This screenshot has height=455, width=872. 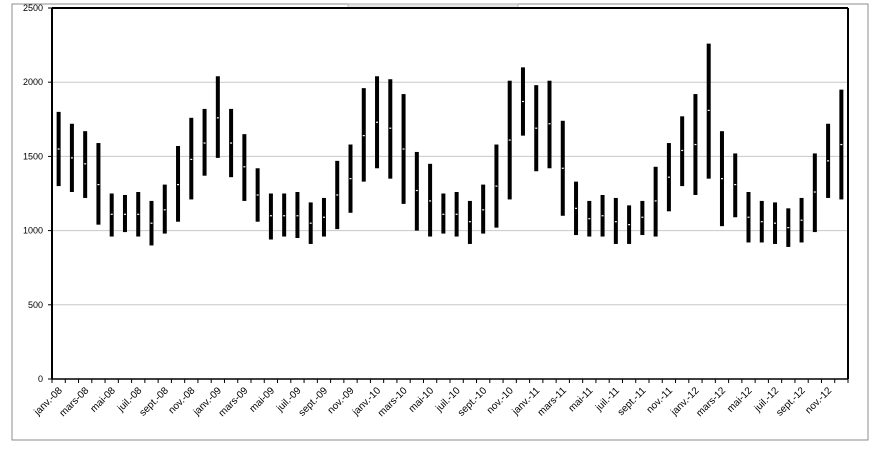 I want to click on y-axis-ticks: 0 500 1000 1500 2000 2500, so click(x=37, y=193).